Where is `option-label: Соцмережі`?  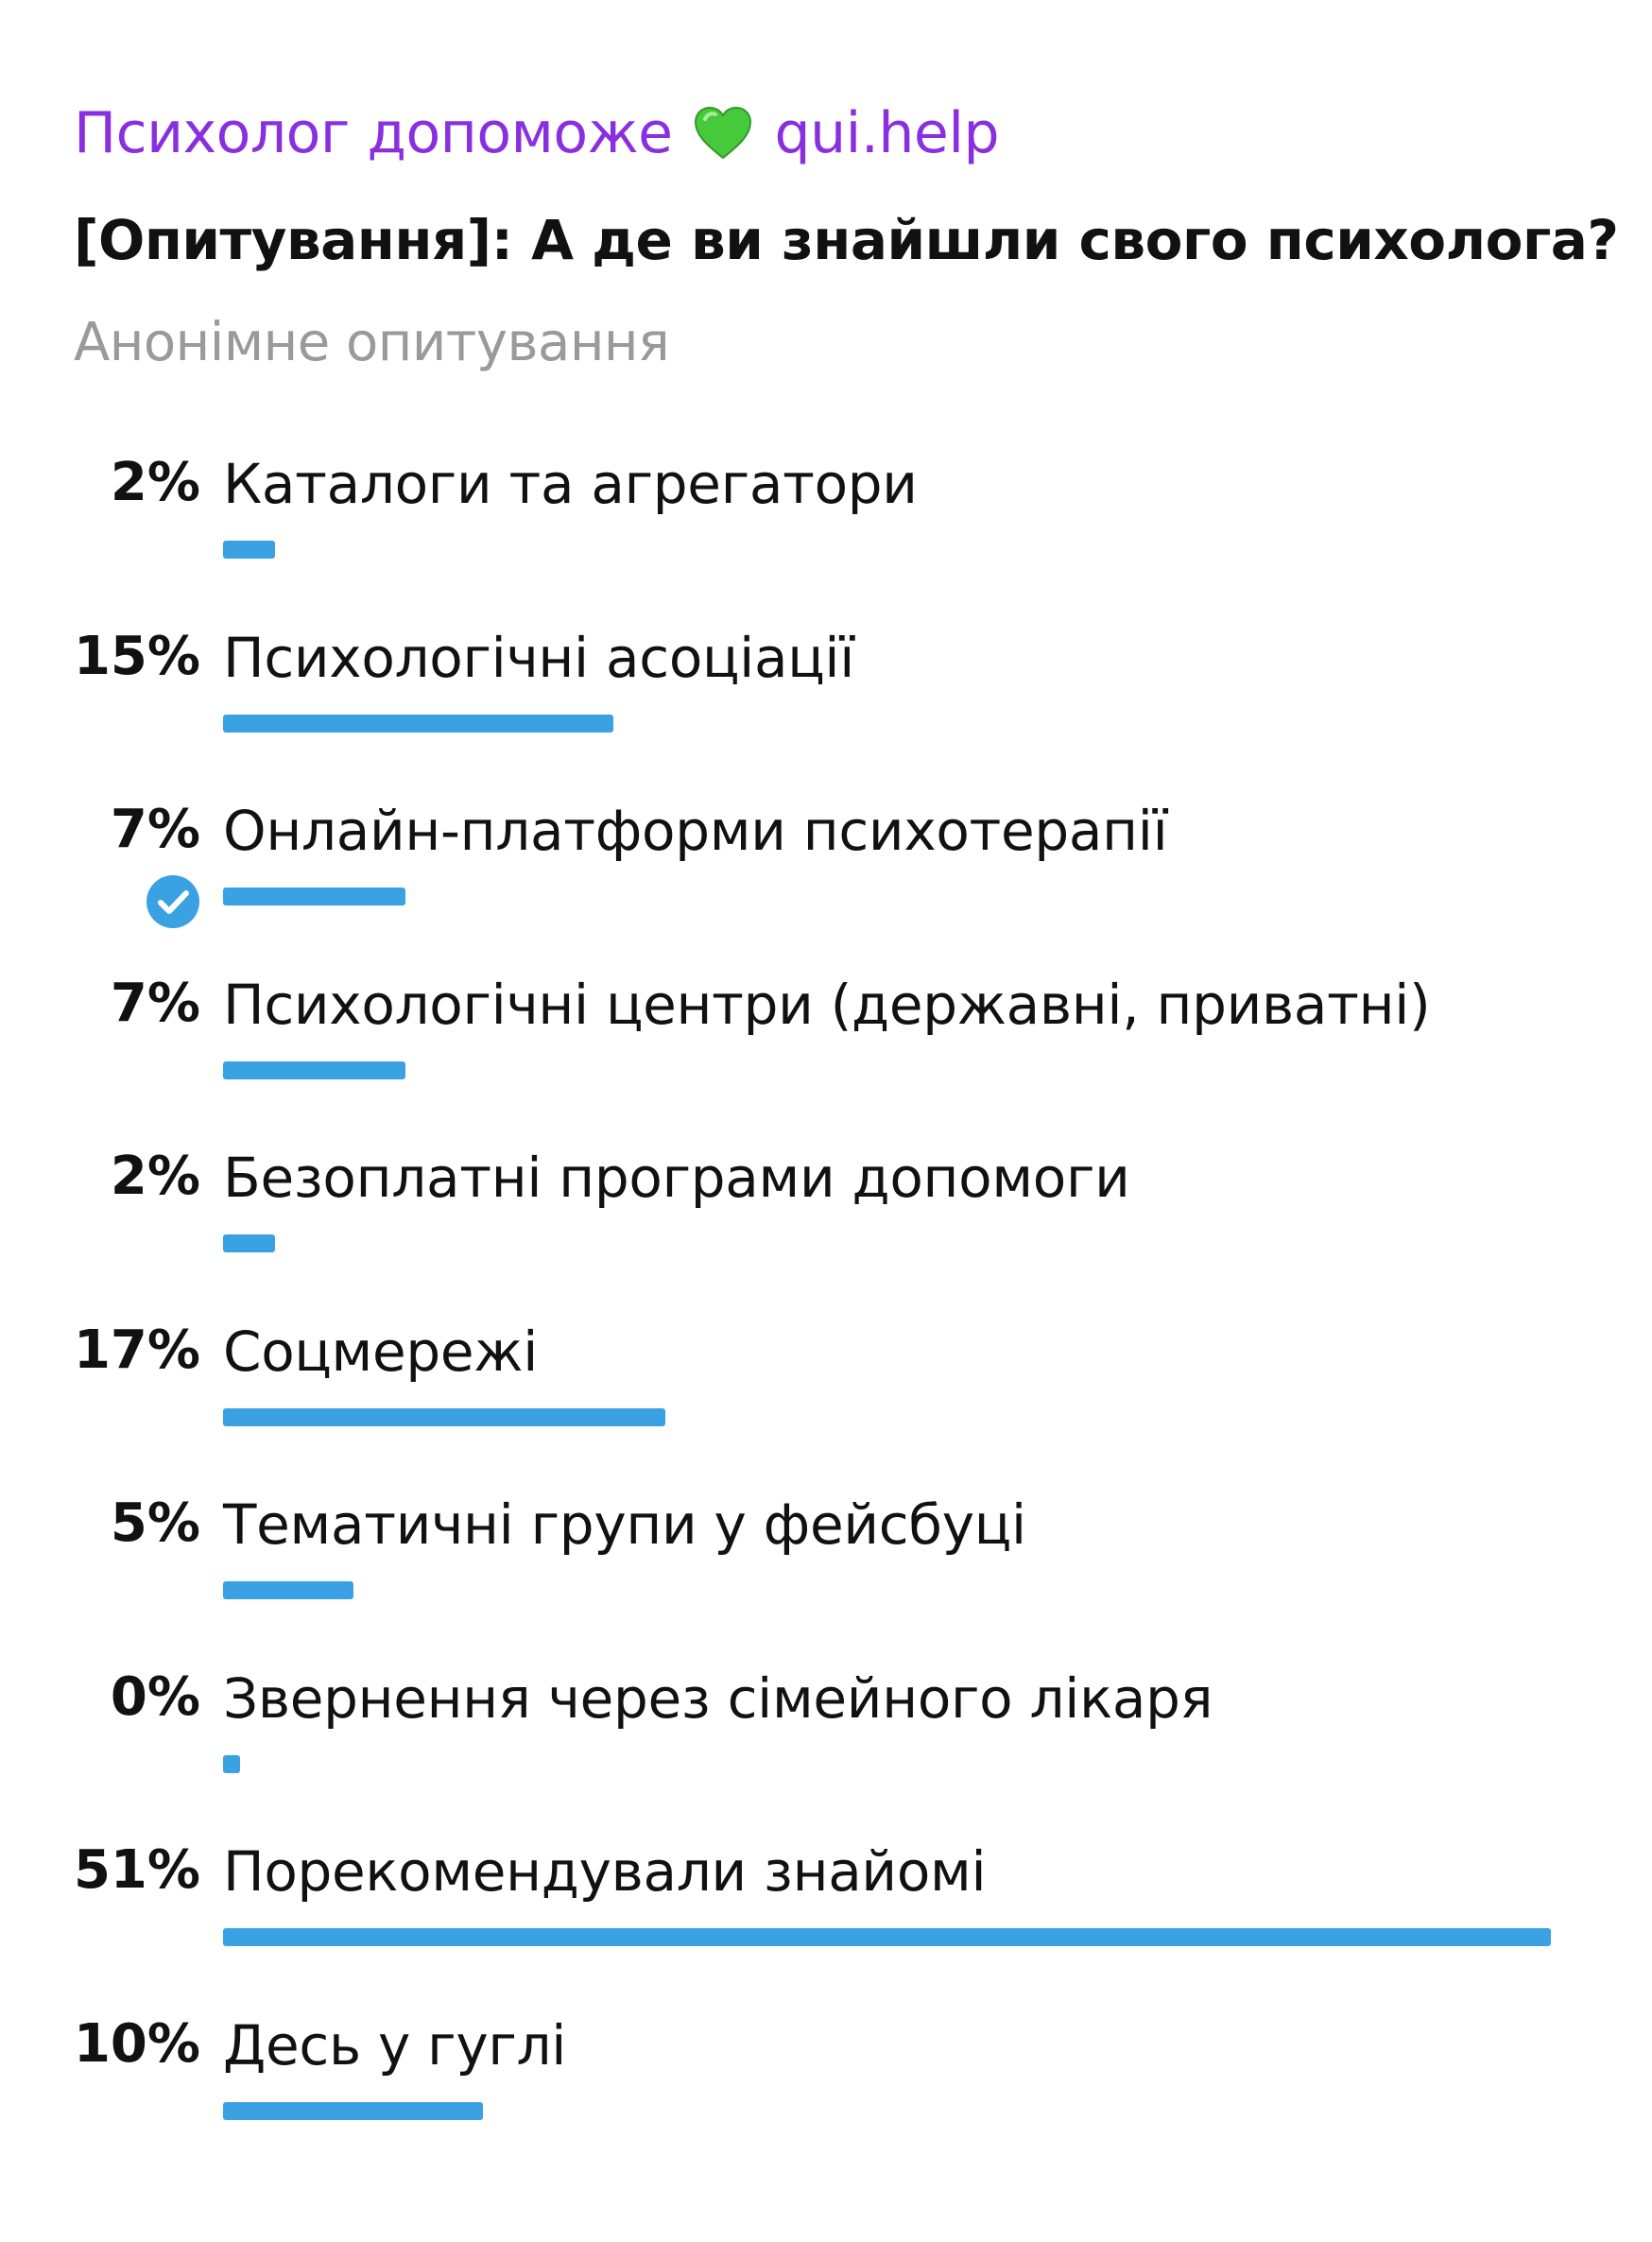 option-label: Соцмережі is located at coordinates (381, 1351).